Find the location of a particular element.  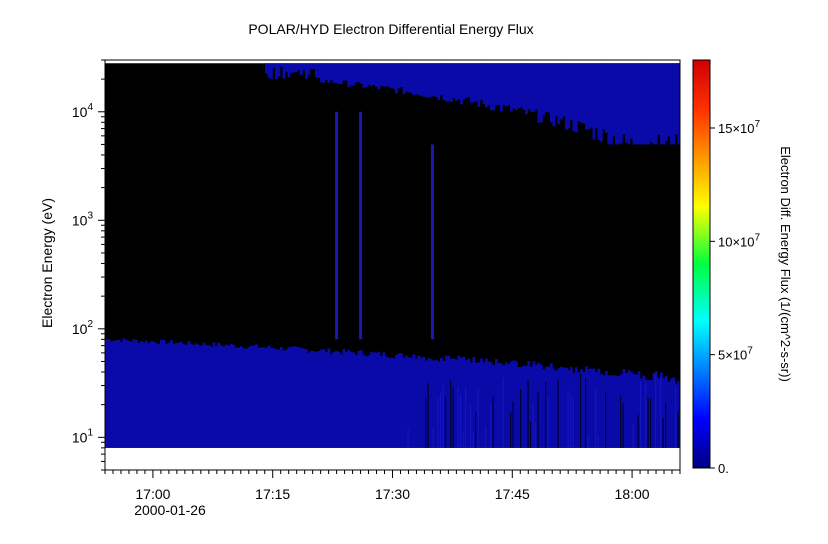

y-tick-label: 10³ is located at coordinates (83, 219).